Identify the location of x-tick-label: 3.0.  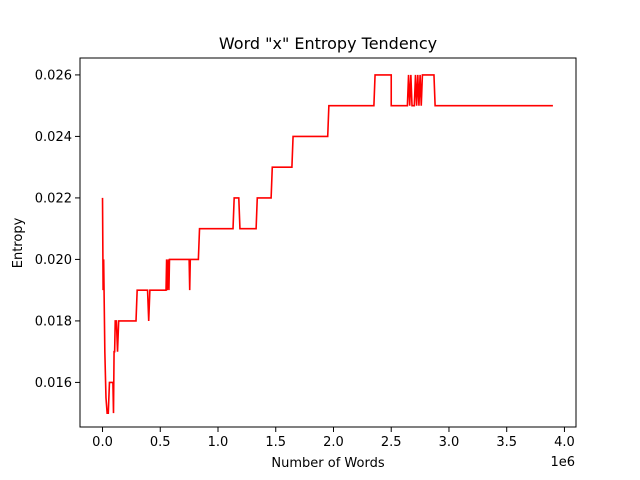
(449, 442).